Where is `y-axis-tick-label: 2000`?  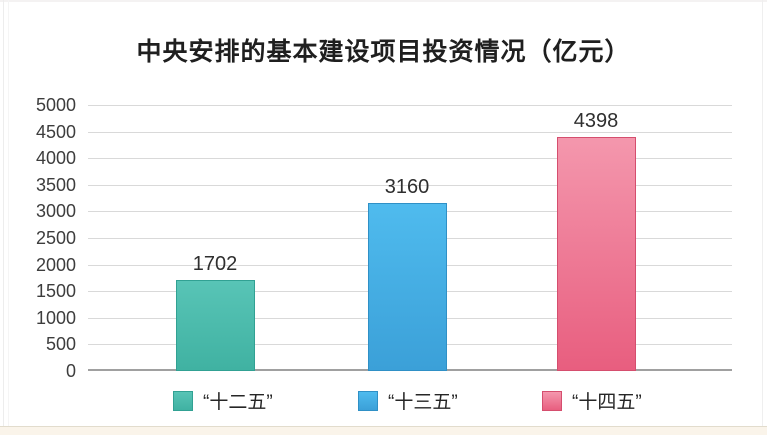 y-axis-tick-label: 2000 is located at coordinates (55, 265).